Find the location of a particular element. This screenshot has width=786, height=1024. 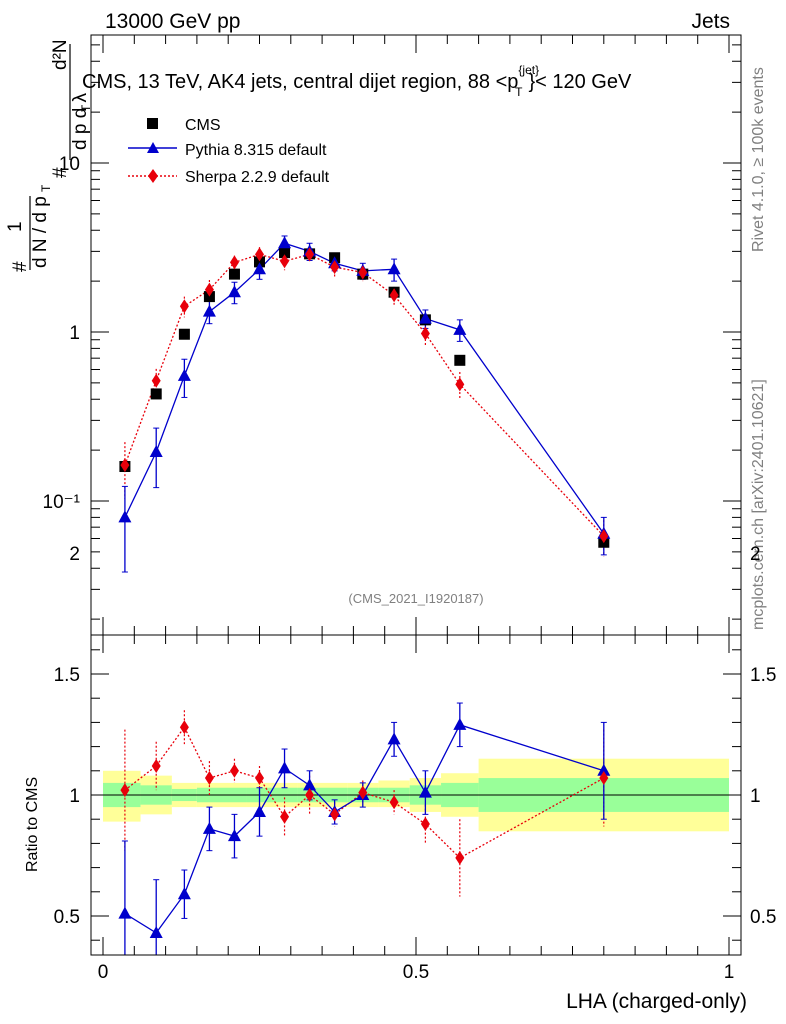

analysis-watermark: (CMS_2021_I1920187) is located at coordinates (415, 598).